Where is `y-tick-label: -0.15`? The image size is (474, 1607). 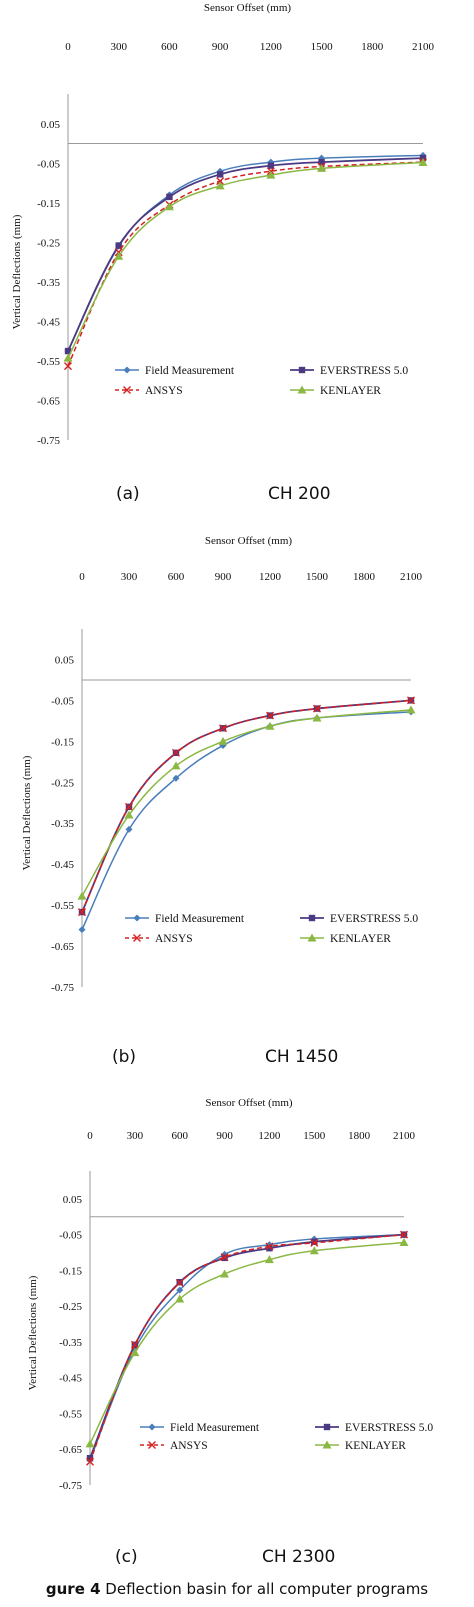
y-tick-label: -0.15 is located at coordinates (70, 1271).